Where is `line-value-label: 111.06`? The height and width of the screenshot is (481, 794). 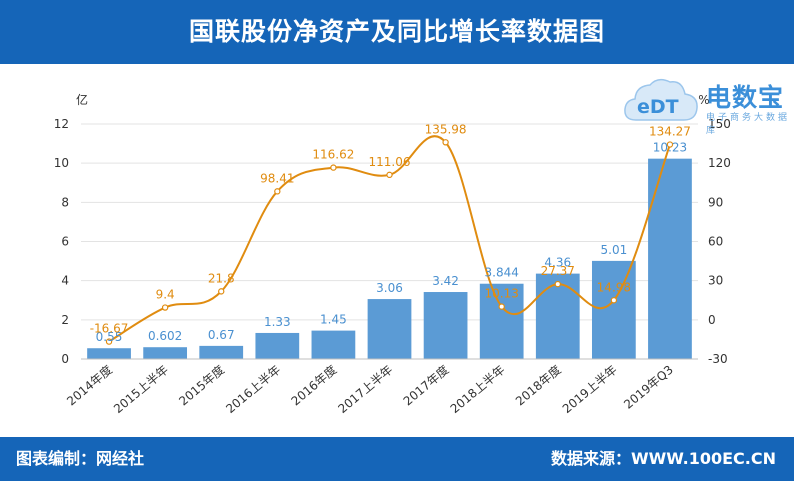
line-value-label: 111.06 is located at coordinates (390, 162).